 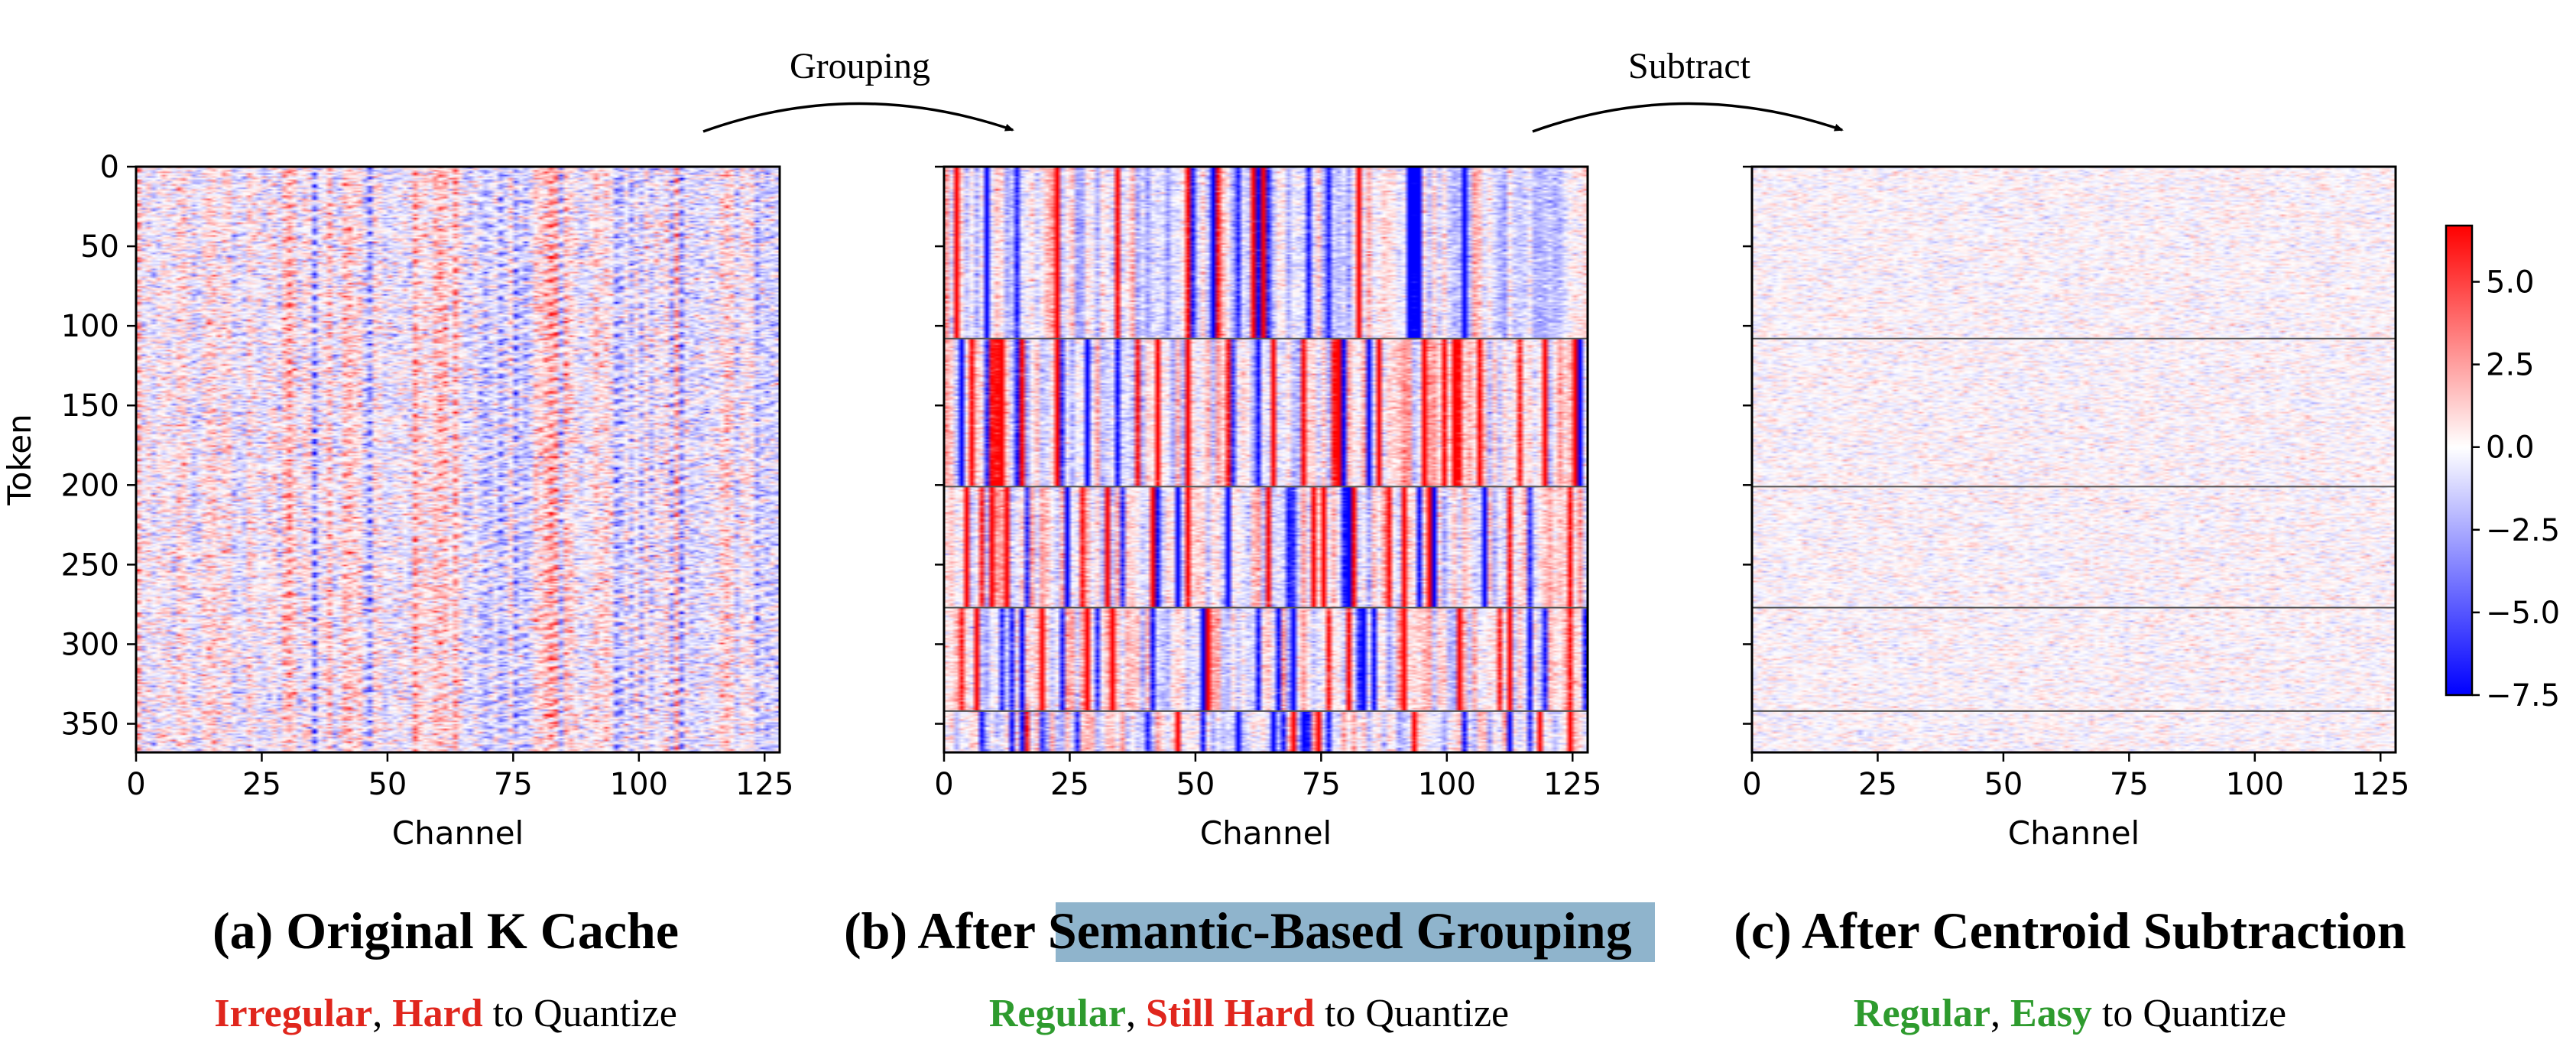 What do you see at coordinates (858, 89) in the screenshot?
I see `grouping-arrow: Grouping` at bounding box center [858, 89].